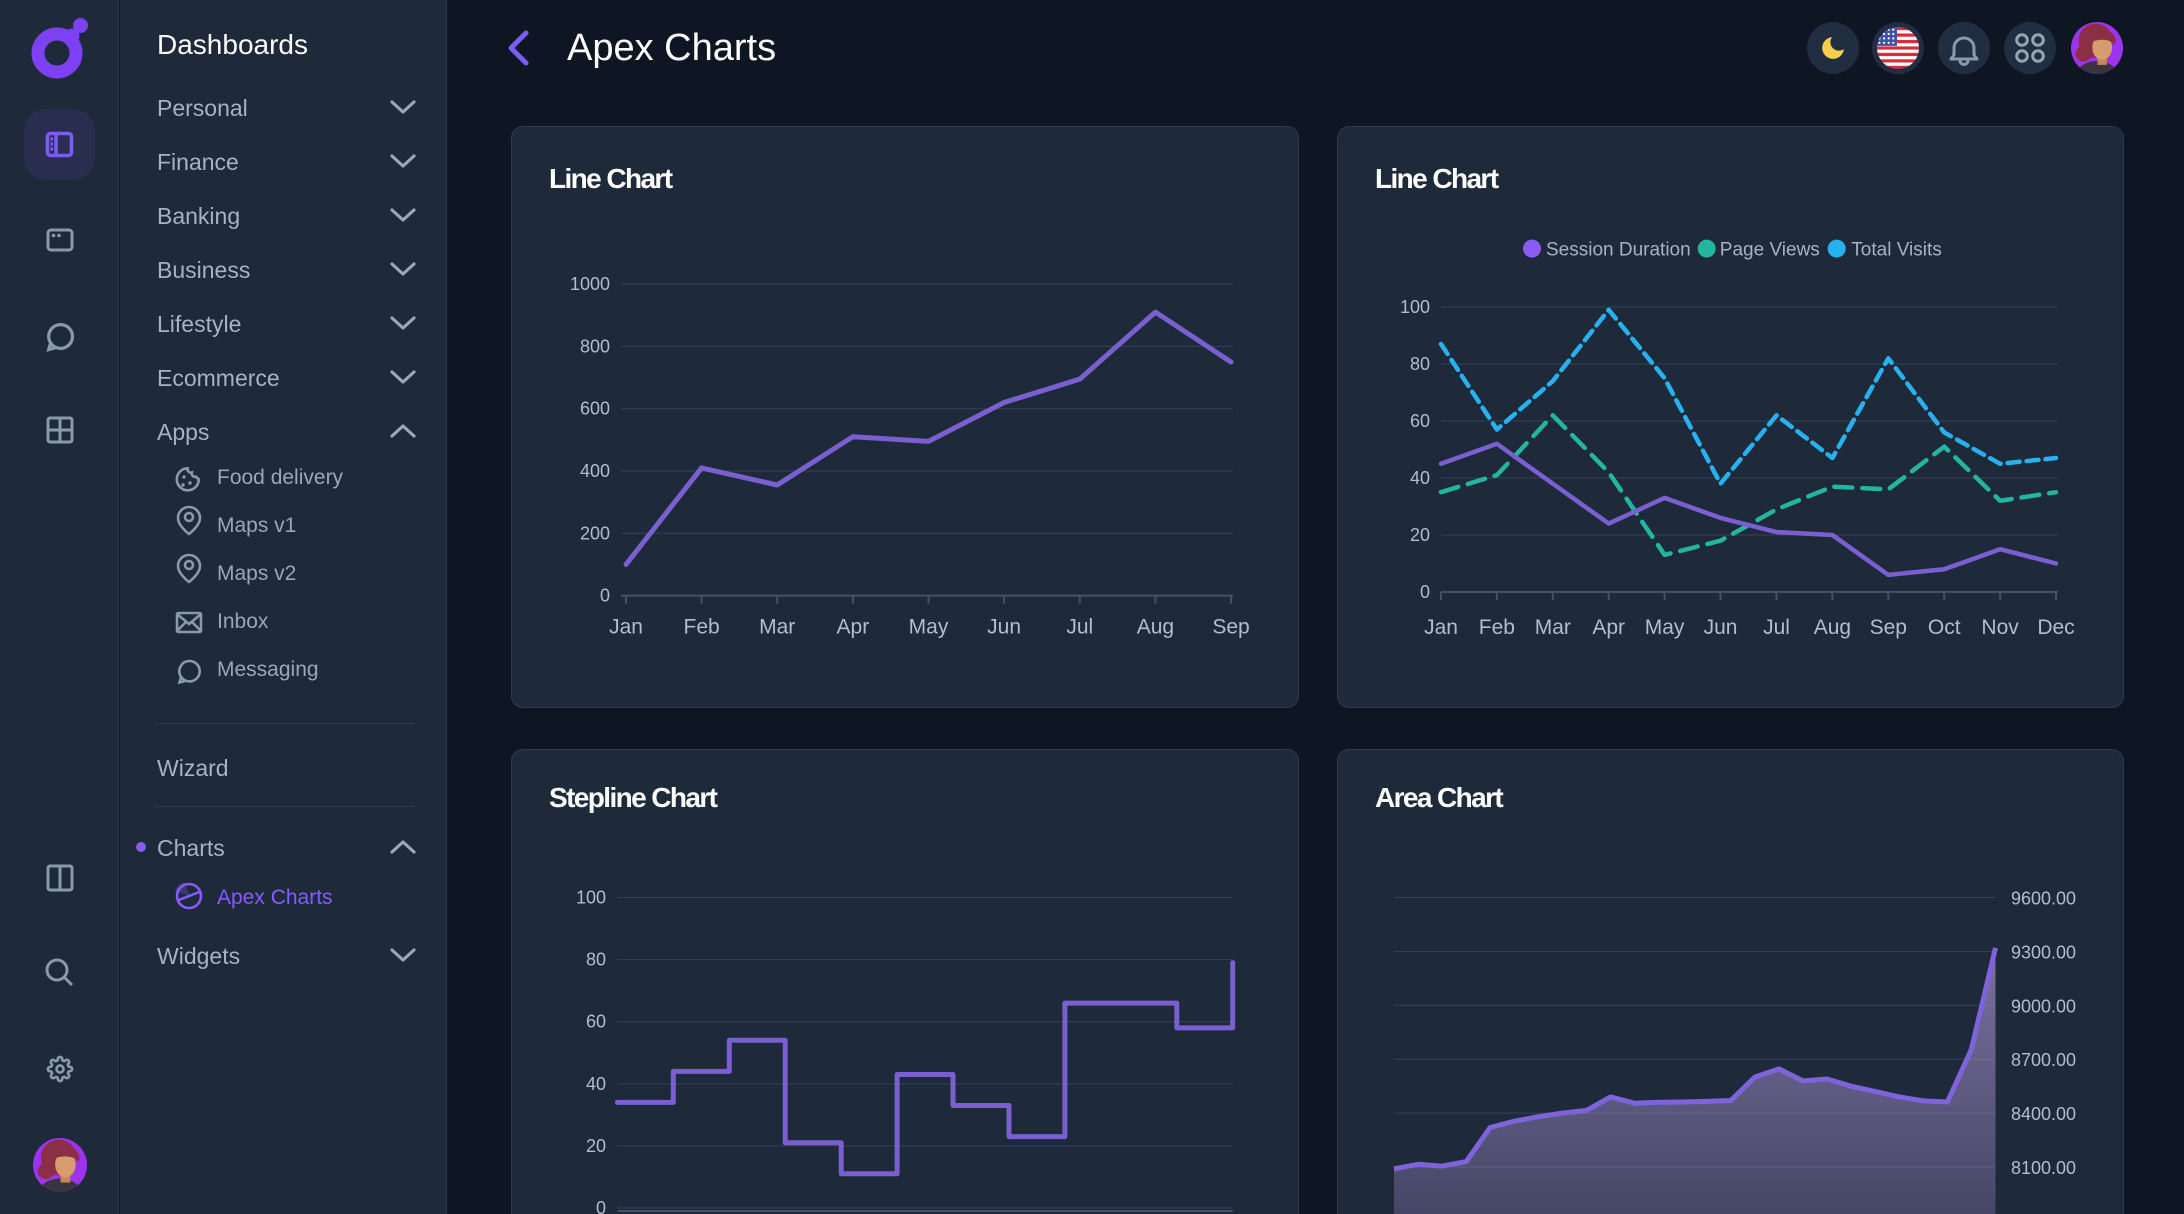 Image resolution: width=2184 pixels, height=1214 pixels. Describe the element at coordinates (2043, 1213) in the screenshot. I see `svg-text: 7800.00` at that location.